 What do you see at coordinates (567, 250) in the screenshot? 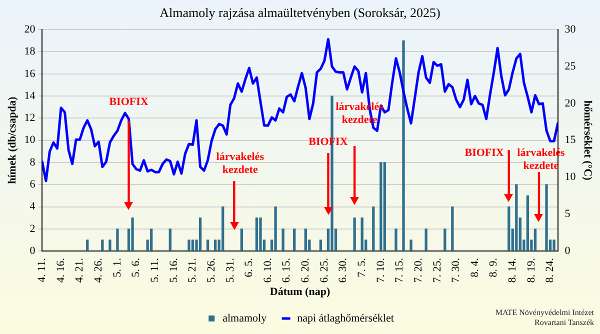
I see `y2-tick-label: 0` at bounding box center [567, 250].